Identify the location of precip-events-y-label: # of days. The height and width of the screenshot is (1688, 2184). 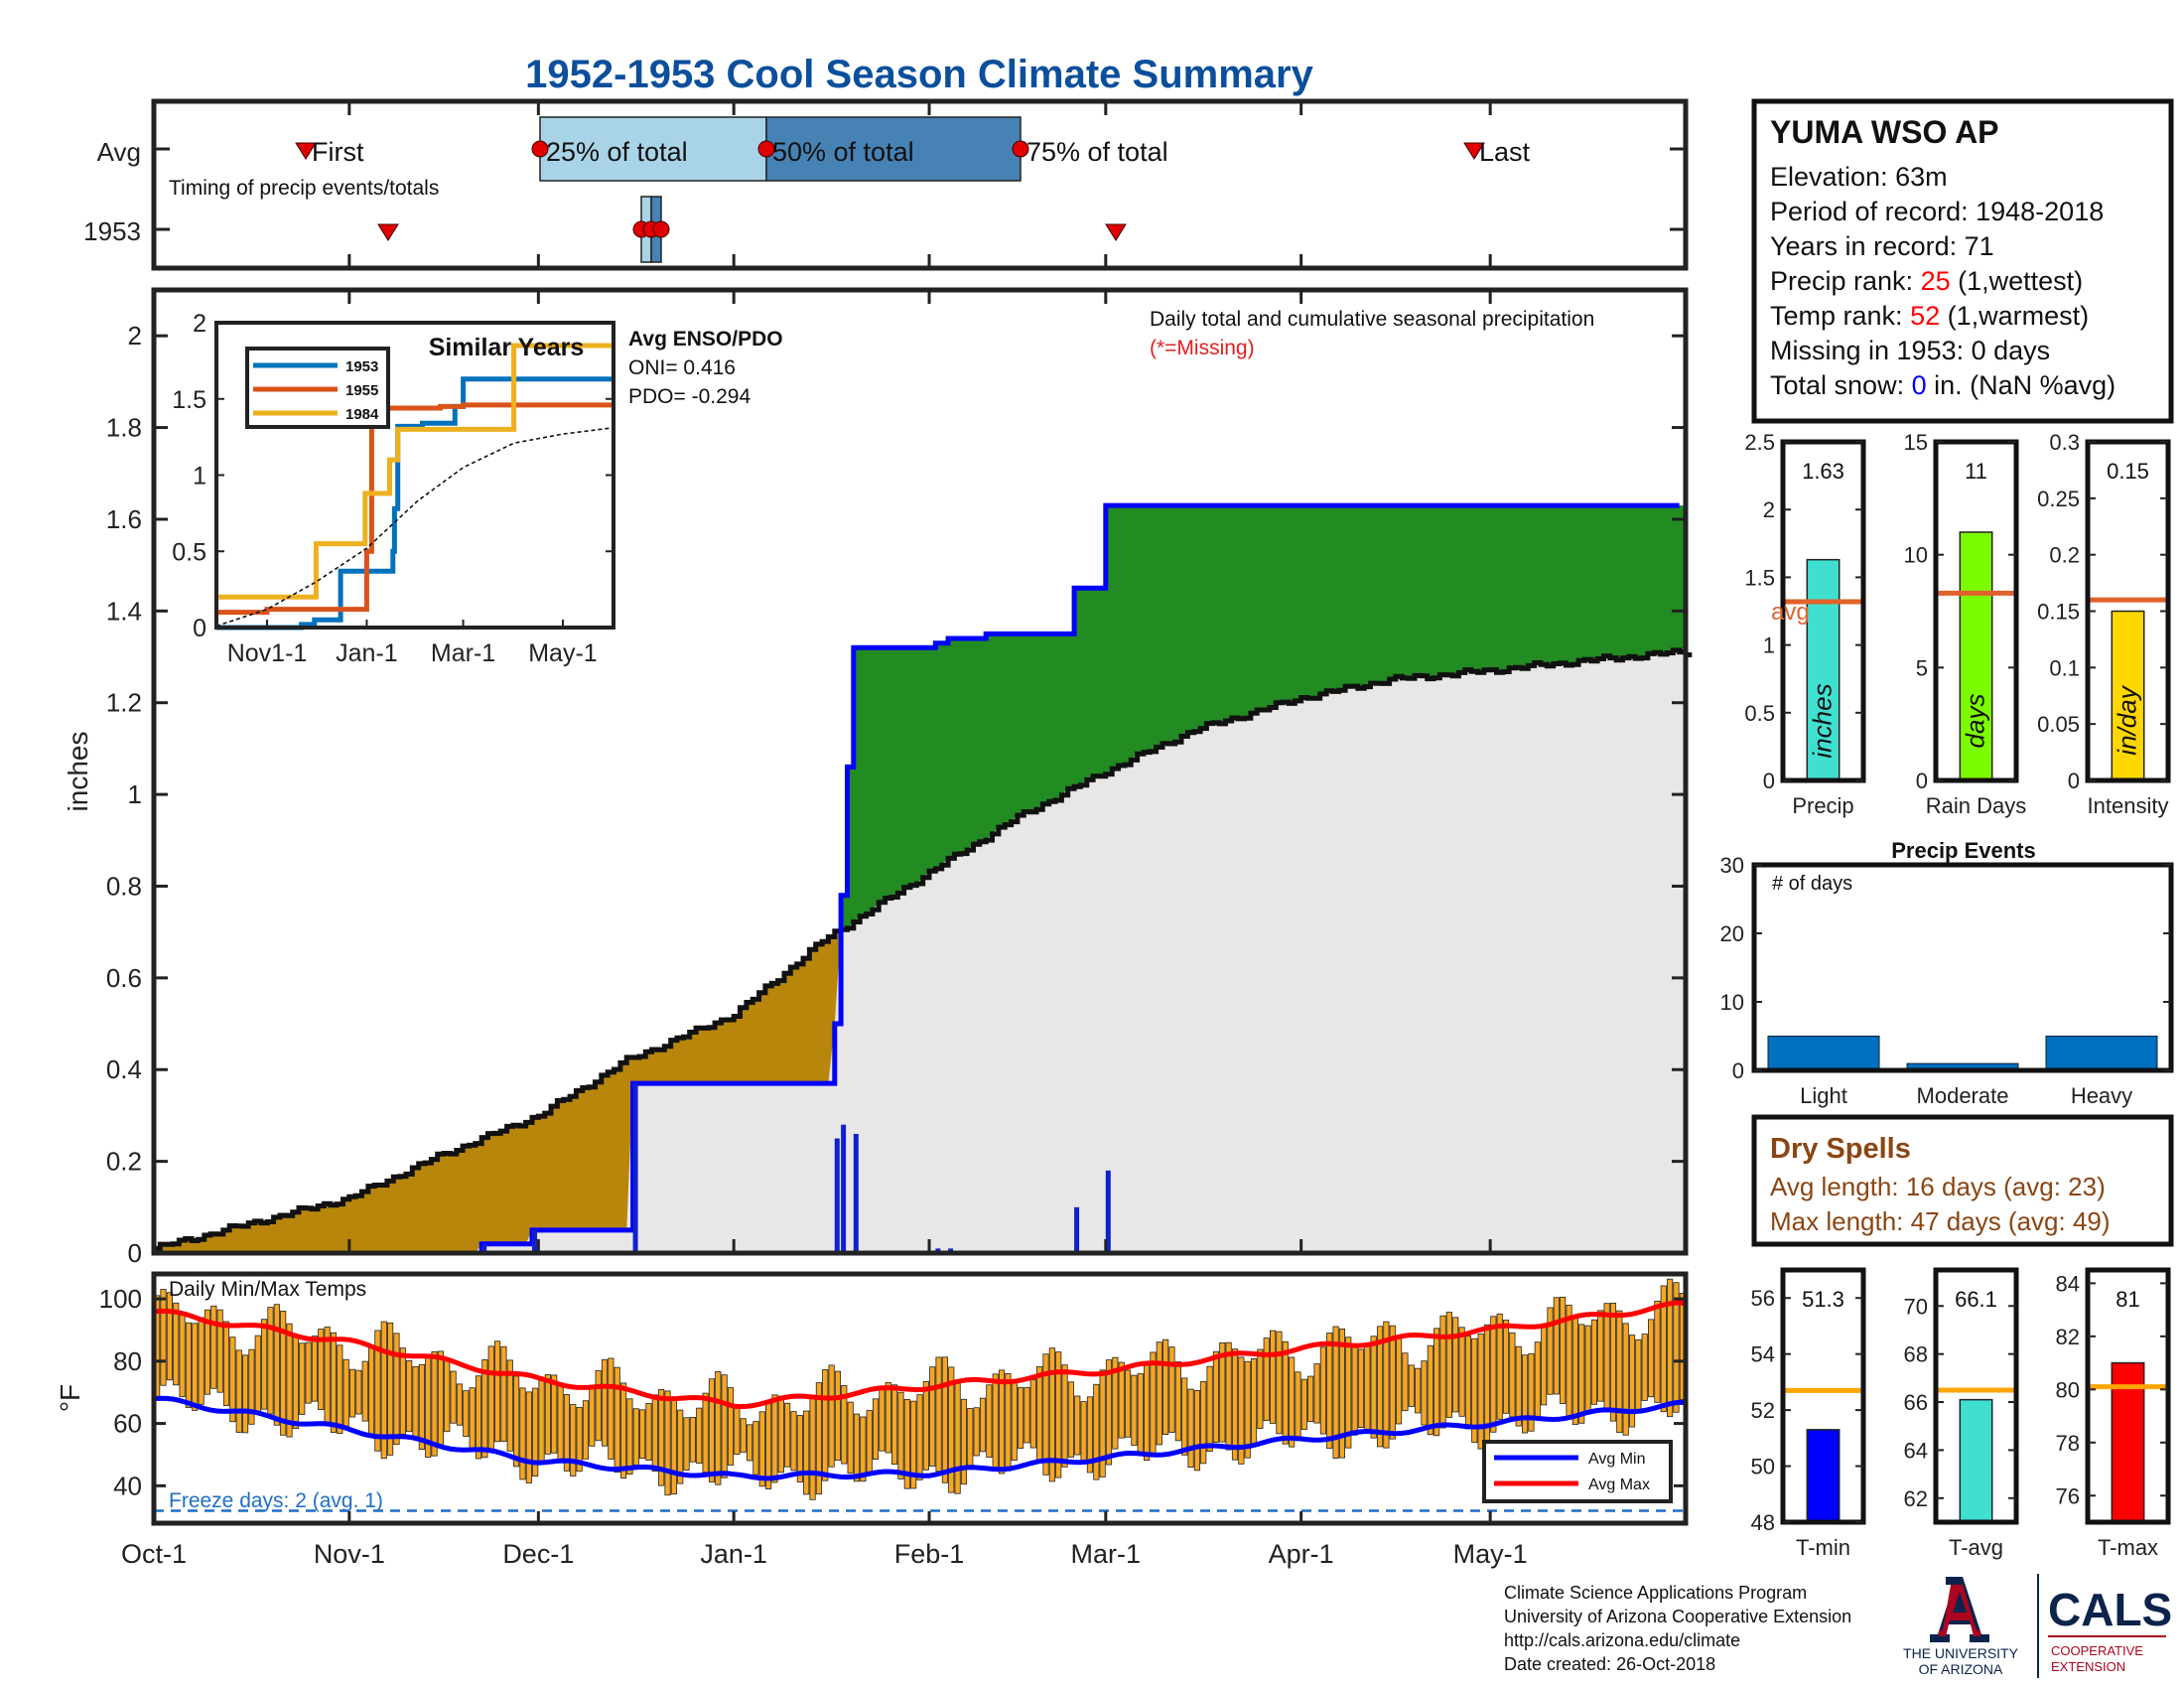
(1812, 884).